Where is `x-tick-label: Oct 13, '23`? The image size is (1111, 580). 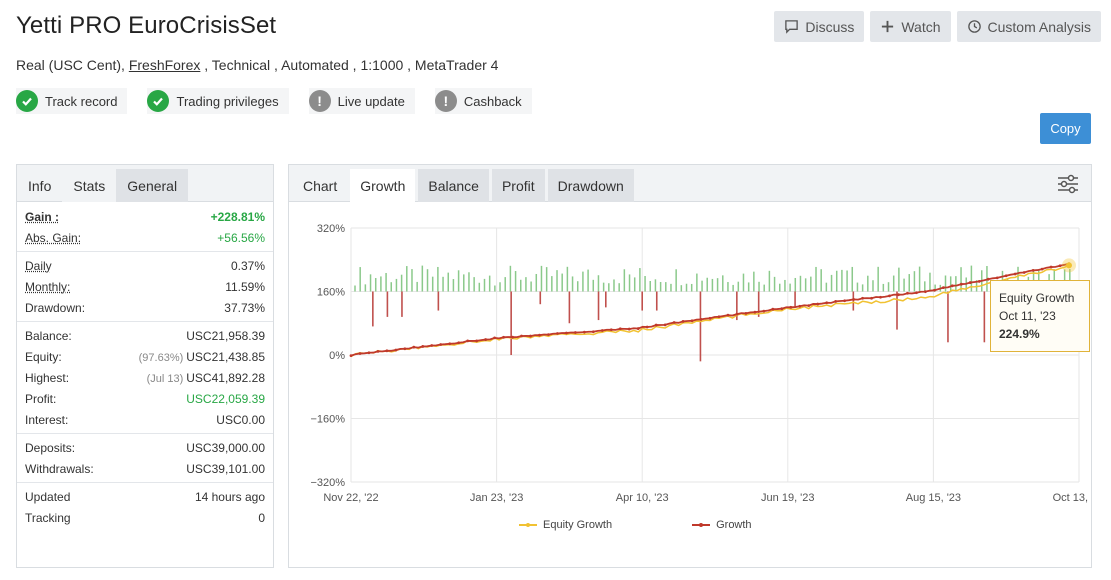 x-tick-label: Oct 13, '23 is located at coordinates (1072, 498).